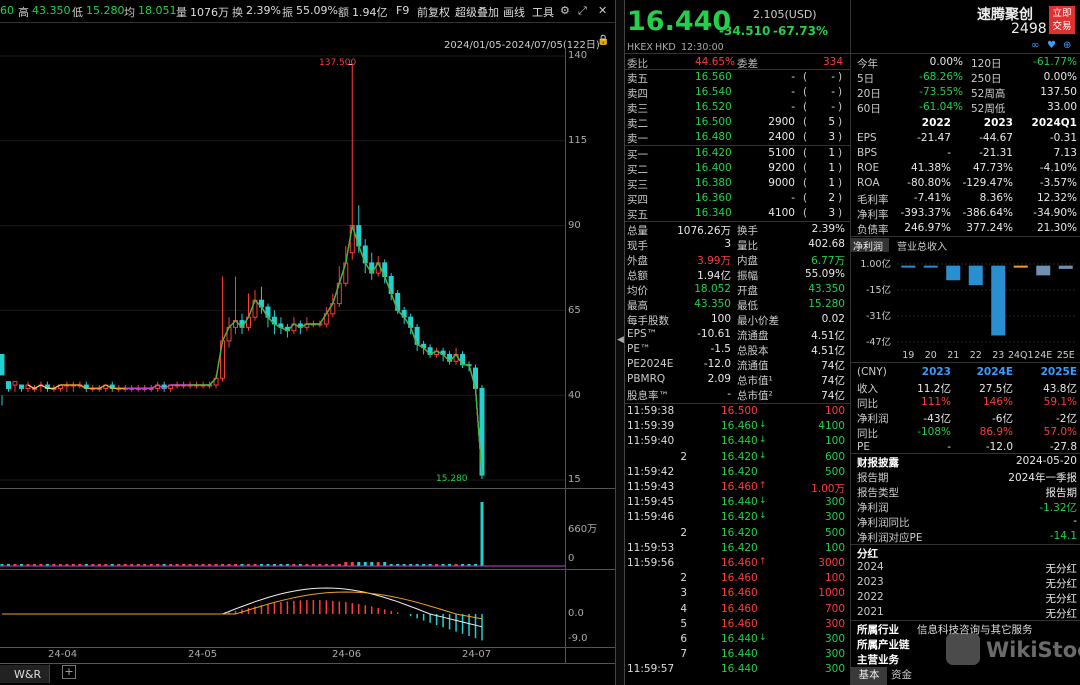 Image resolution: width=1080 pixels, height=685 pixels. I want to click on fin-row: BPS - -21.31 7.13, so click(965, 153).